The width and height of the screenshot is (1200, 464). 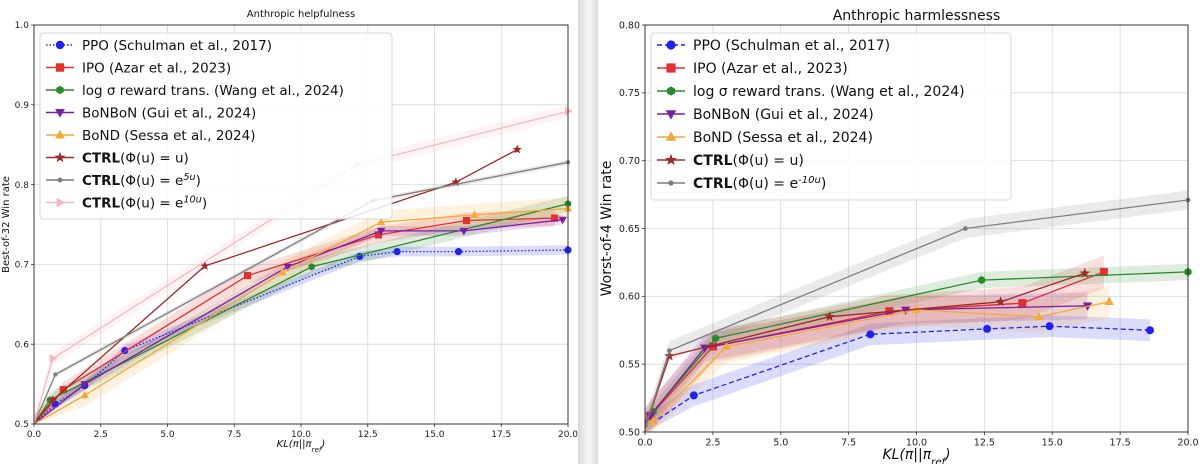 What do you see at coordinates (381, 221) in the screenshot?
I see `point-bond-sessa-et-al-2024` at bounding box center [381, 221].